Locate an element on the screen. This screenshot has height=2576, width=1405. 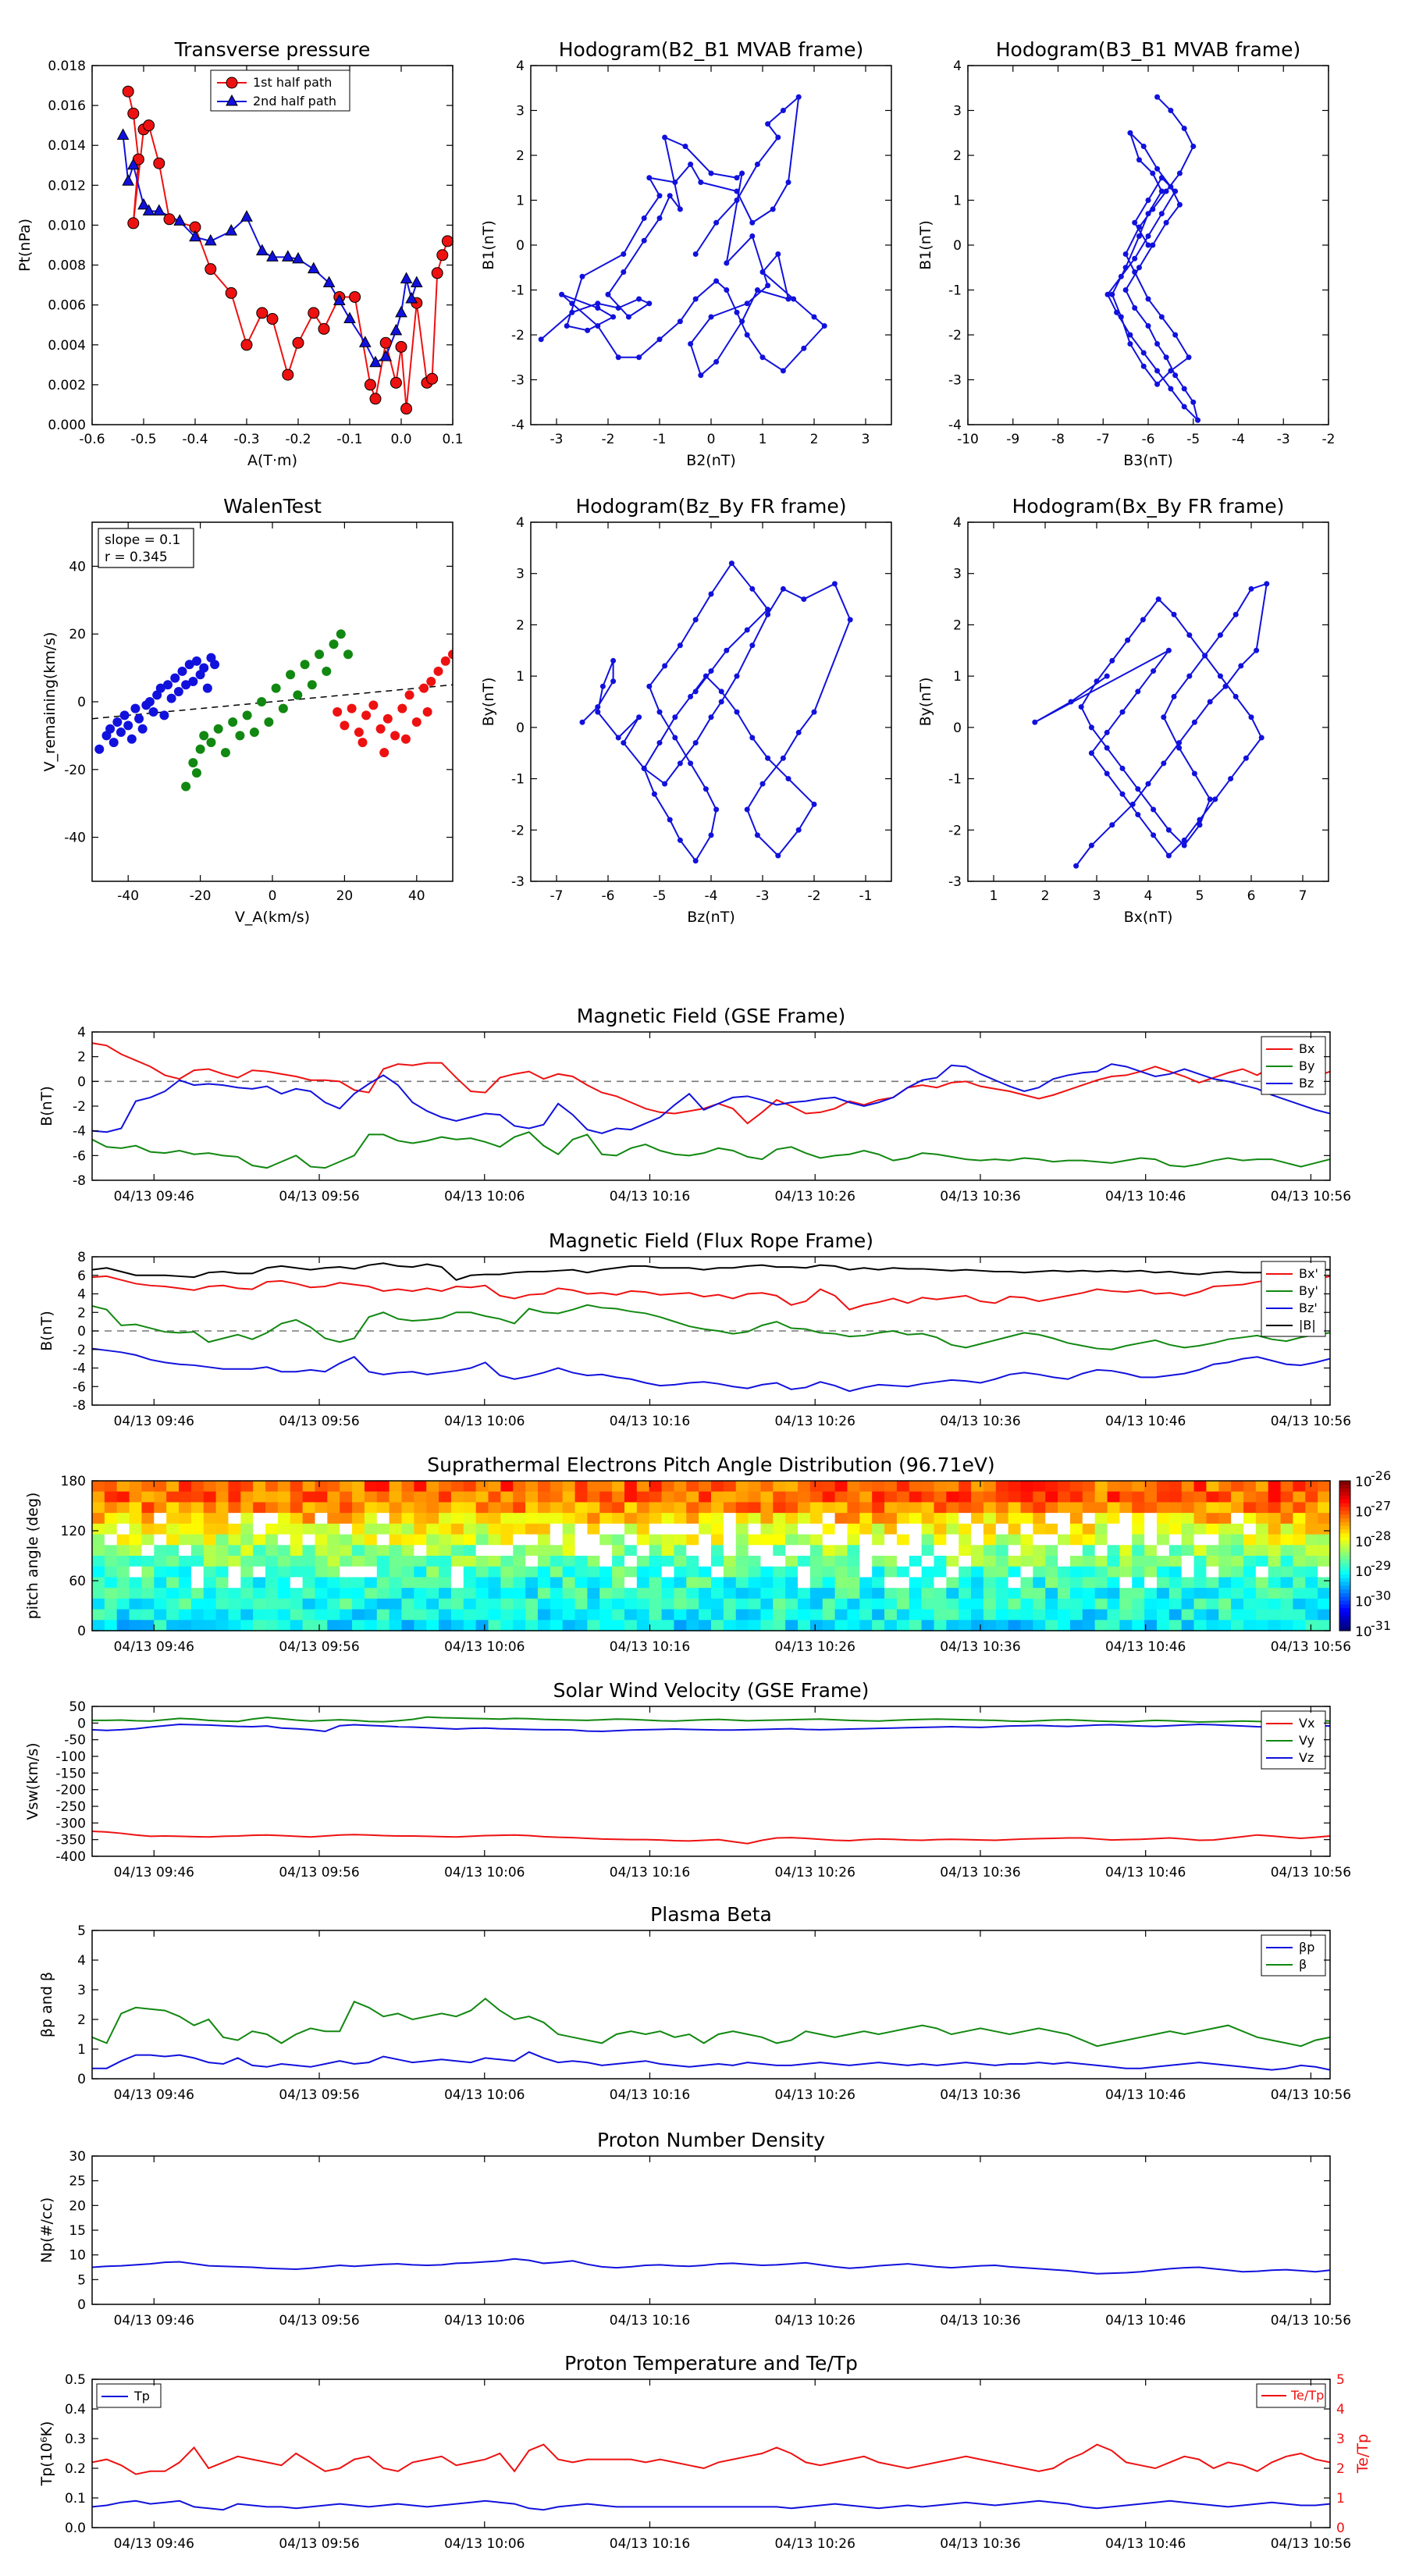
legend-box is located at coordinates (1293, 1955).